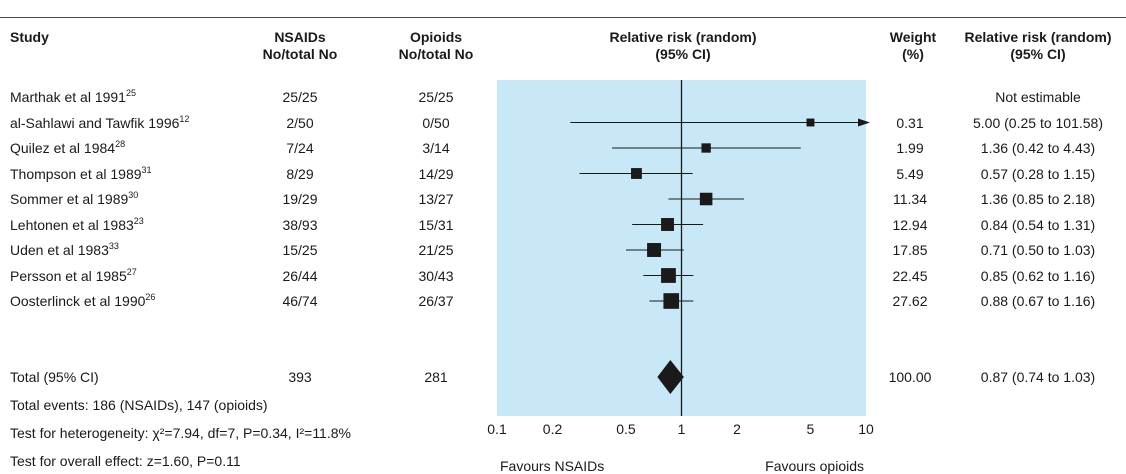 Image resolution: width=1126 pixels, height=474 pixels. I want to click on study-reference: 27, so click(131, 272).